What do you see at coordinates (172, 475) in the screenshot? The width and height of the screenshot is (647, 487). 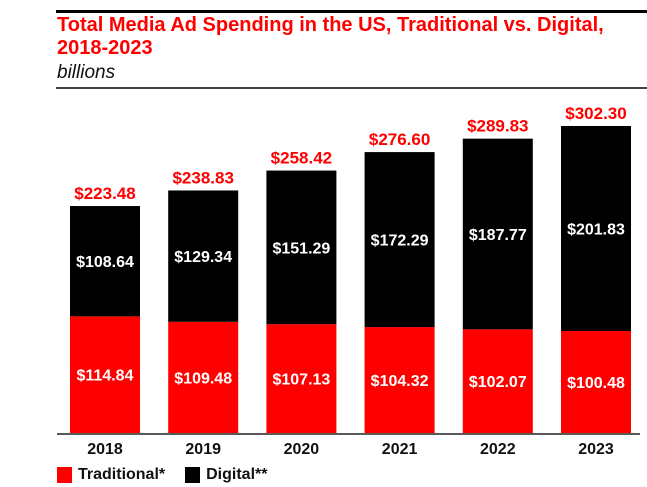 I see `legend: Traditional* Digital**` at bounding box center [172, 475].